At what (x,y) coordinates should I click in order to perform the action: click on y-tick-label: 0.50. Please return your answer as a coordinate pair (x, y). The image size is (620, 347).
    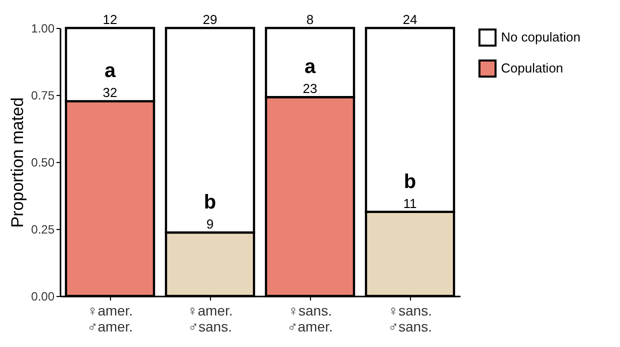
    Looking at the image, I should click on (43, 163).